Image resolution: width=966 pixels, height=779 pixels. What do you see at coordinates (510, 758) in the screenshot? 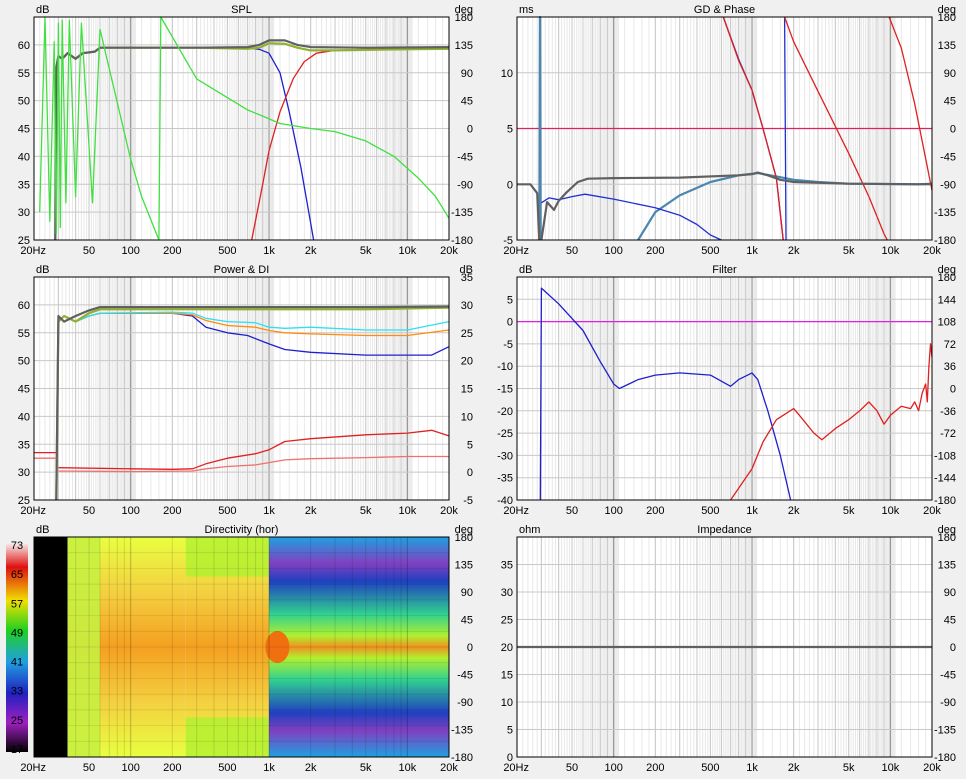
I see `y-tick-label: 0` at bounding box center [510, 758].